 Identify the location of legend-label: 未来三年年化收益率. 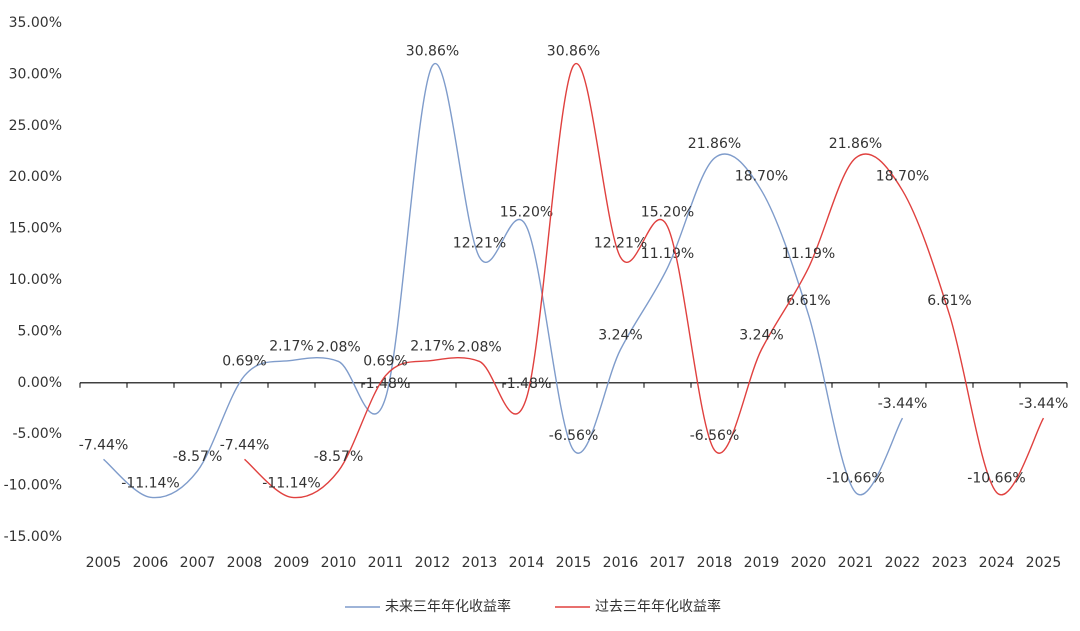
(448, 606).